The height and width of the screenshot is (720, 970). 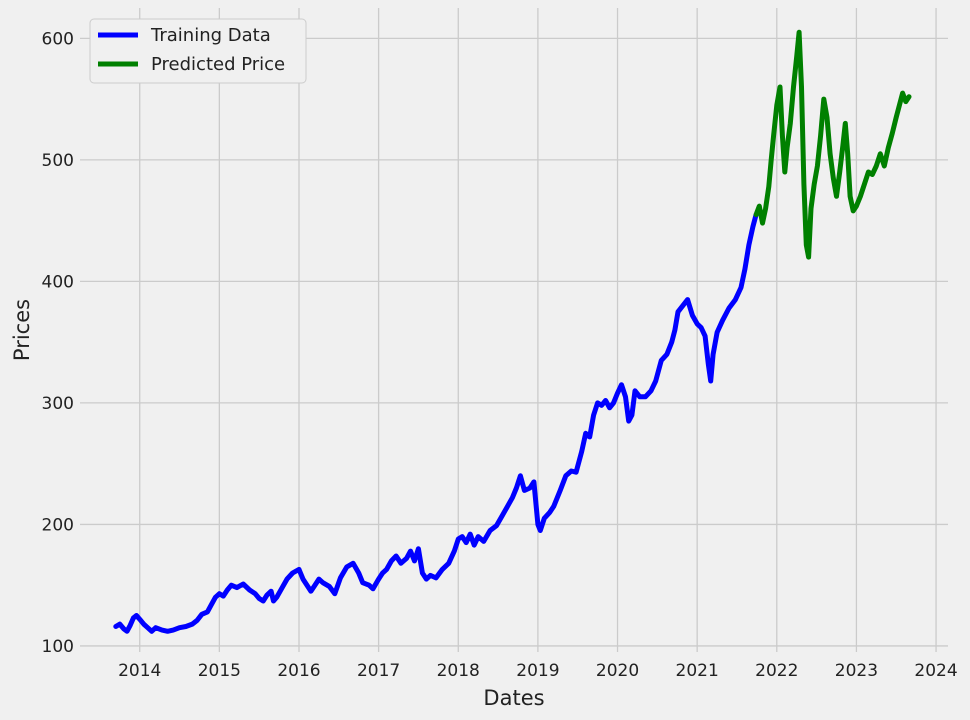 What do you see at coordinates (58, 647) in the screenshot?
I see `y-tick-label: 100` at bounding box center [58, 647].